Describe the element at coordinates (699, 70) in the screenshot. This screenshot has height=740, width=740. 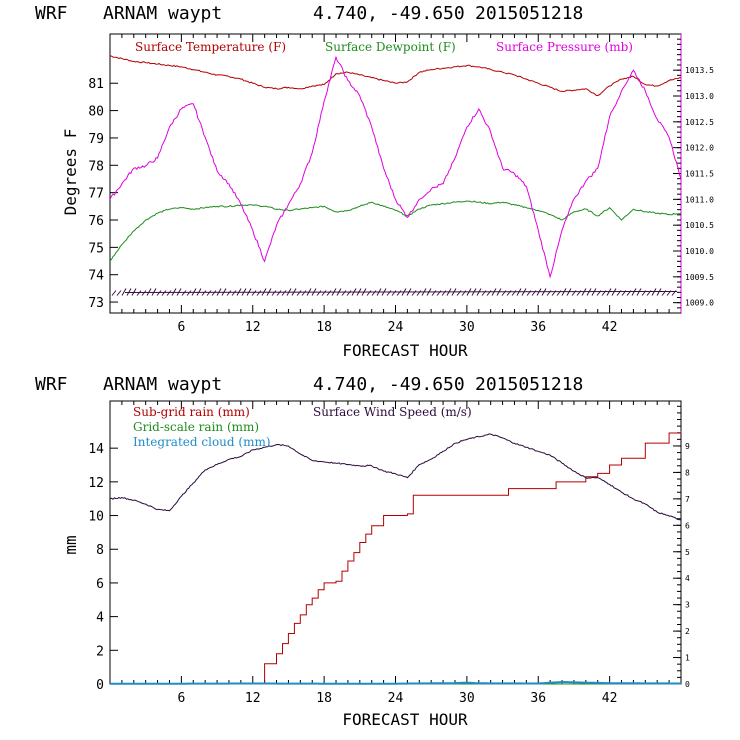
I see `right-y-tick-label: 1013.5` at that location.